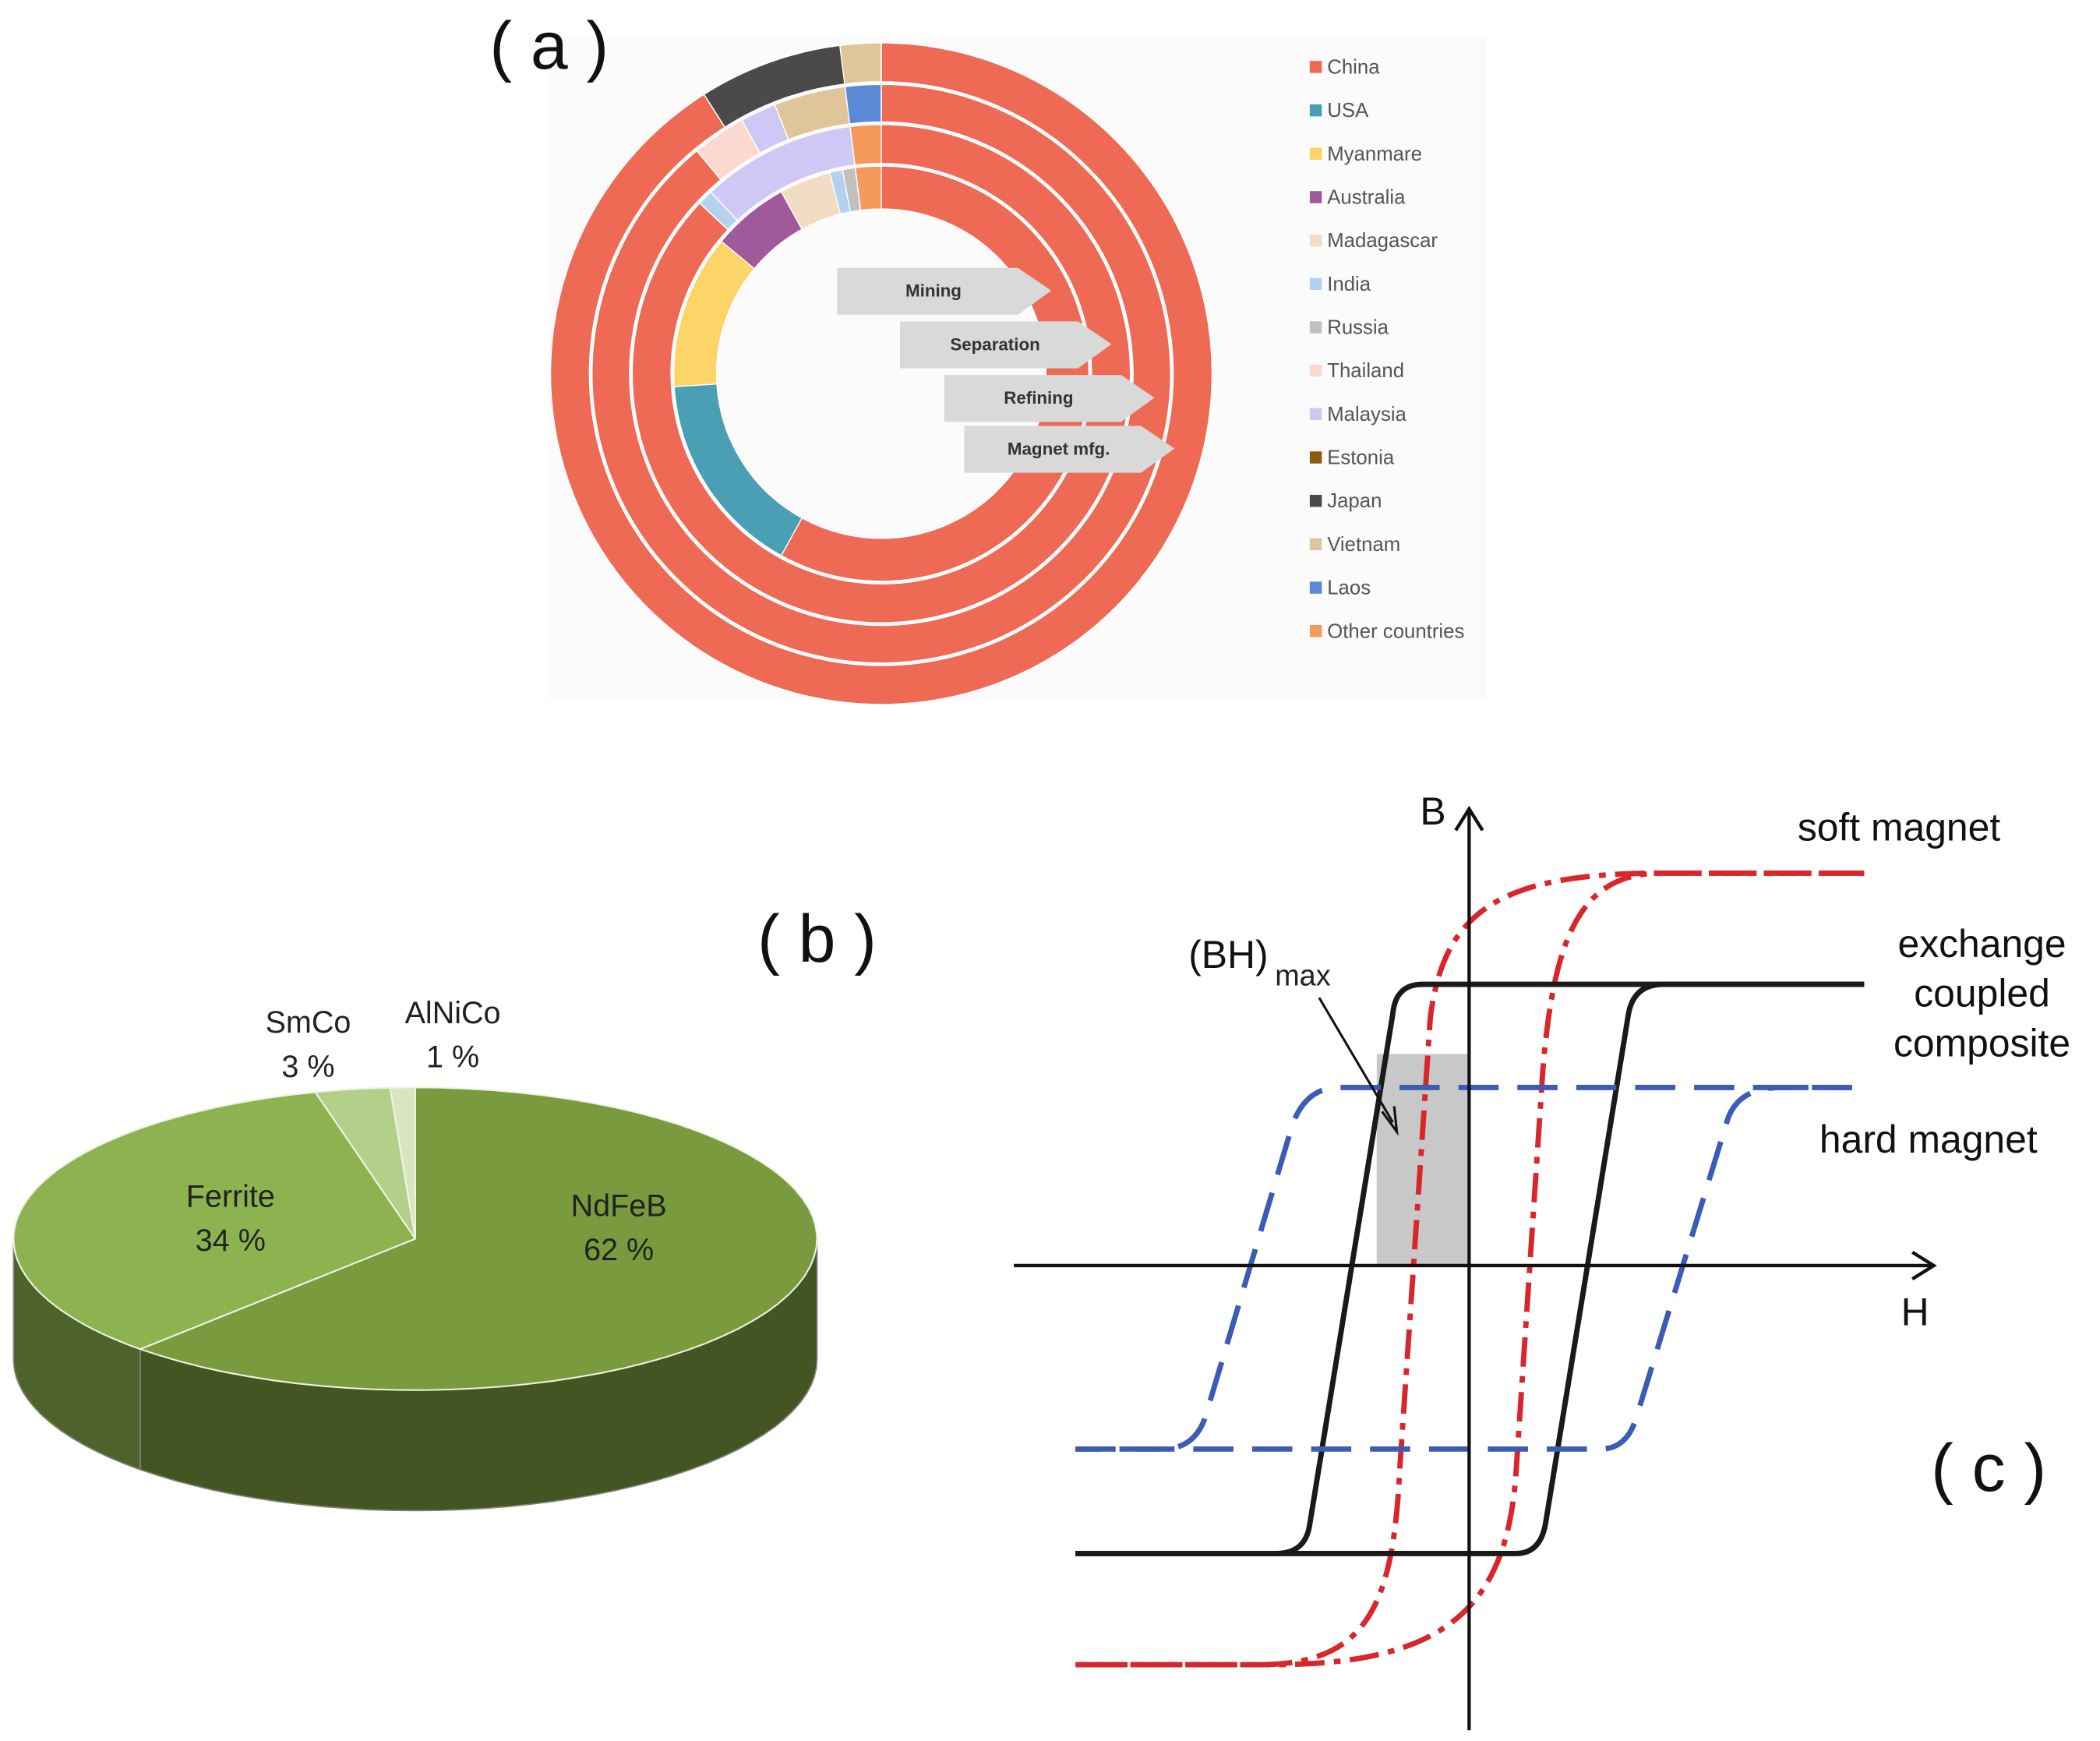 The width and height of the screenshot is (2100, 1741). I want to click on legend-label: Vietnam, so click(1363, 545).